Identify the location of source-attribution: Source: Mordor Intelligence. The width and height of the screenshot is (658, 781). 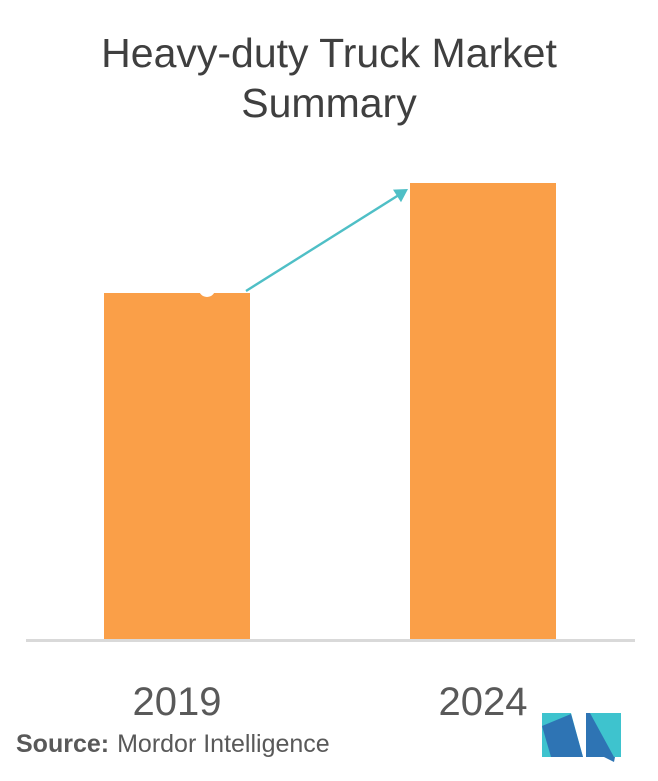
(173, 744).